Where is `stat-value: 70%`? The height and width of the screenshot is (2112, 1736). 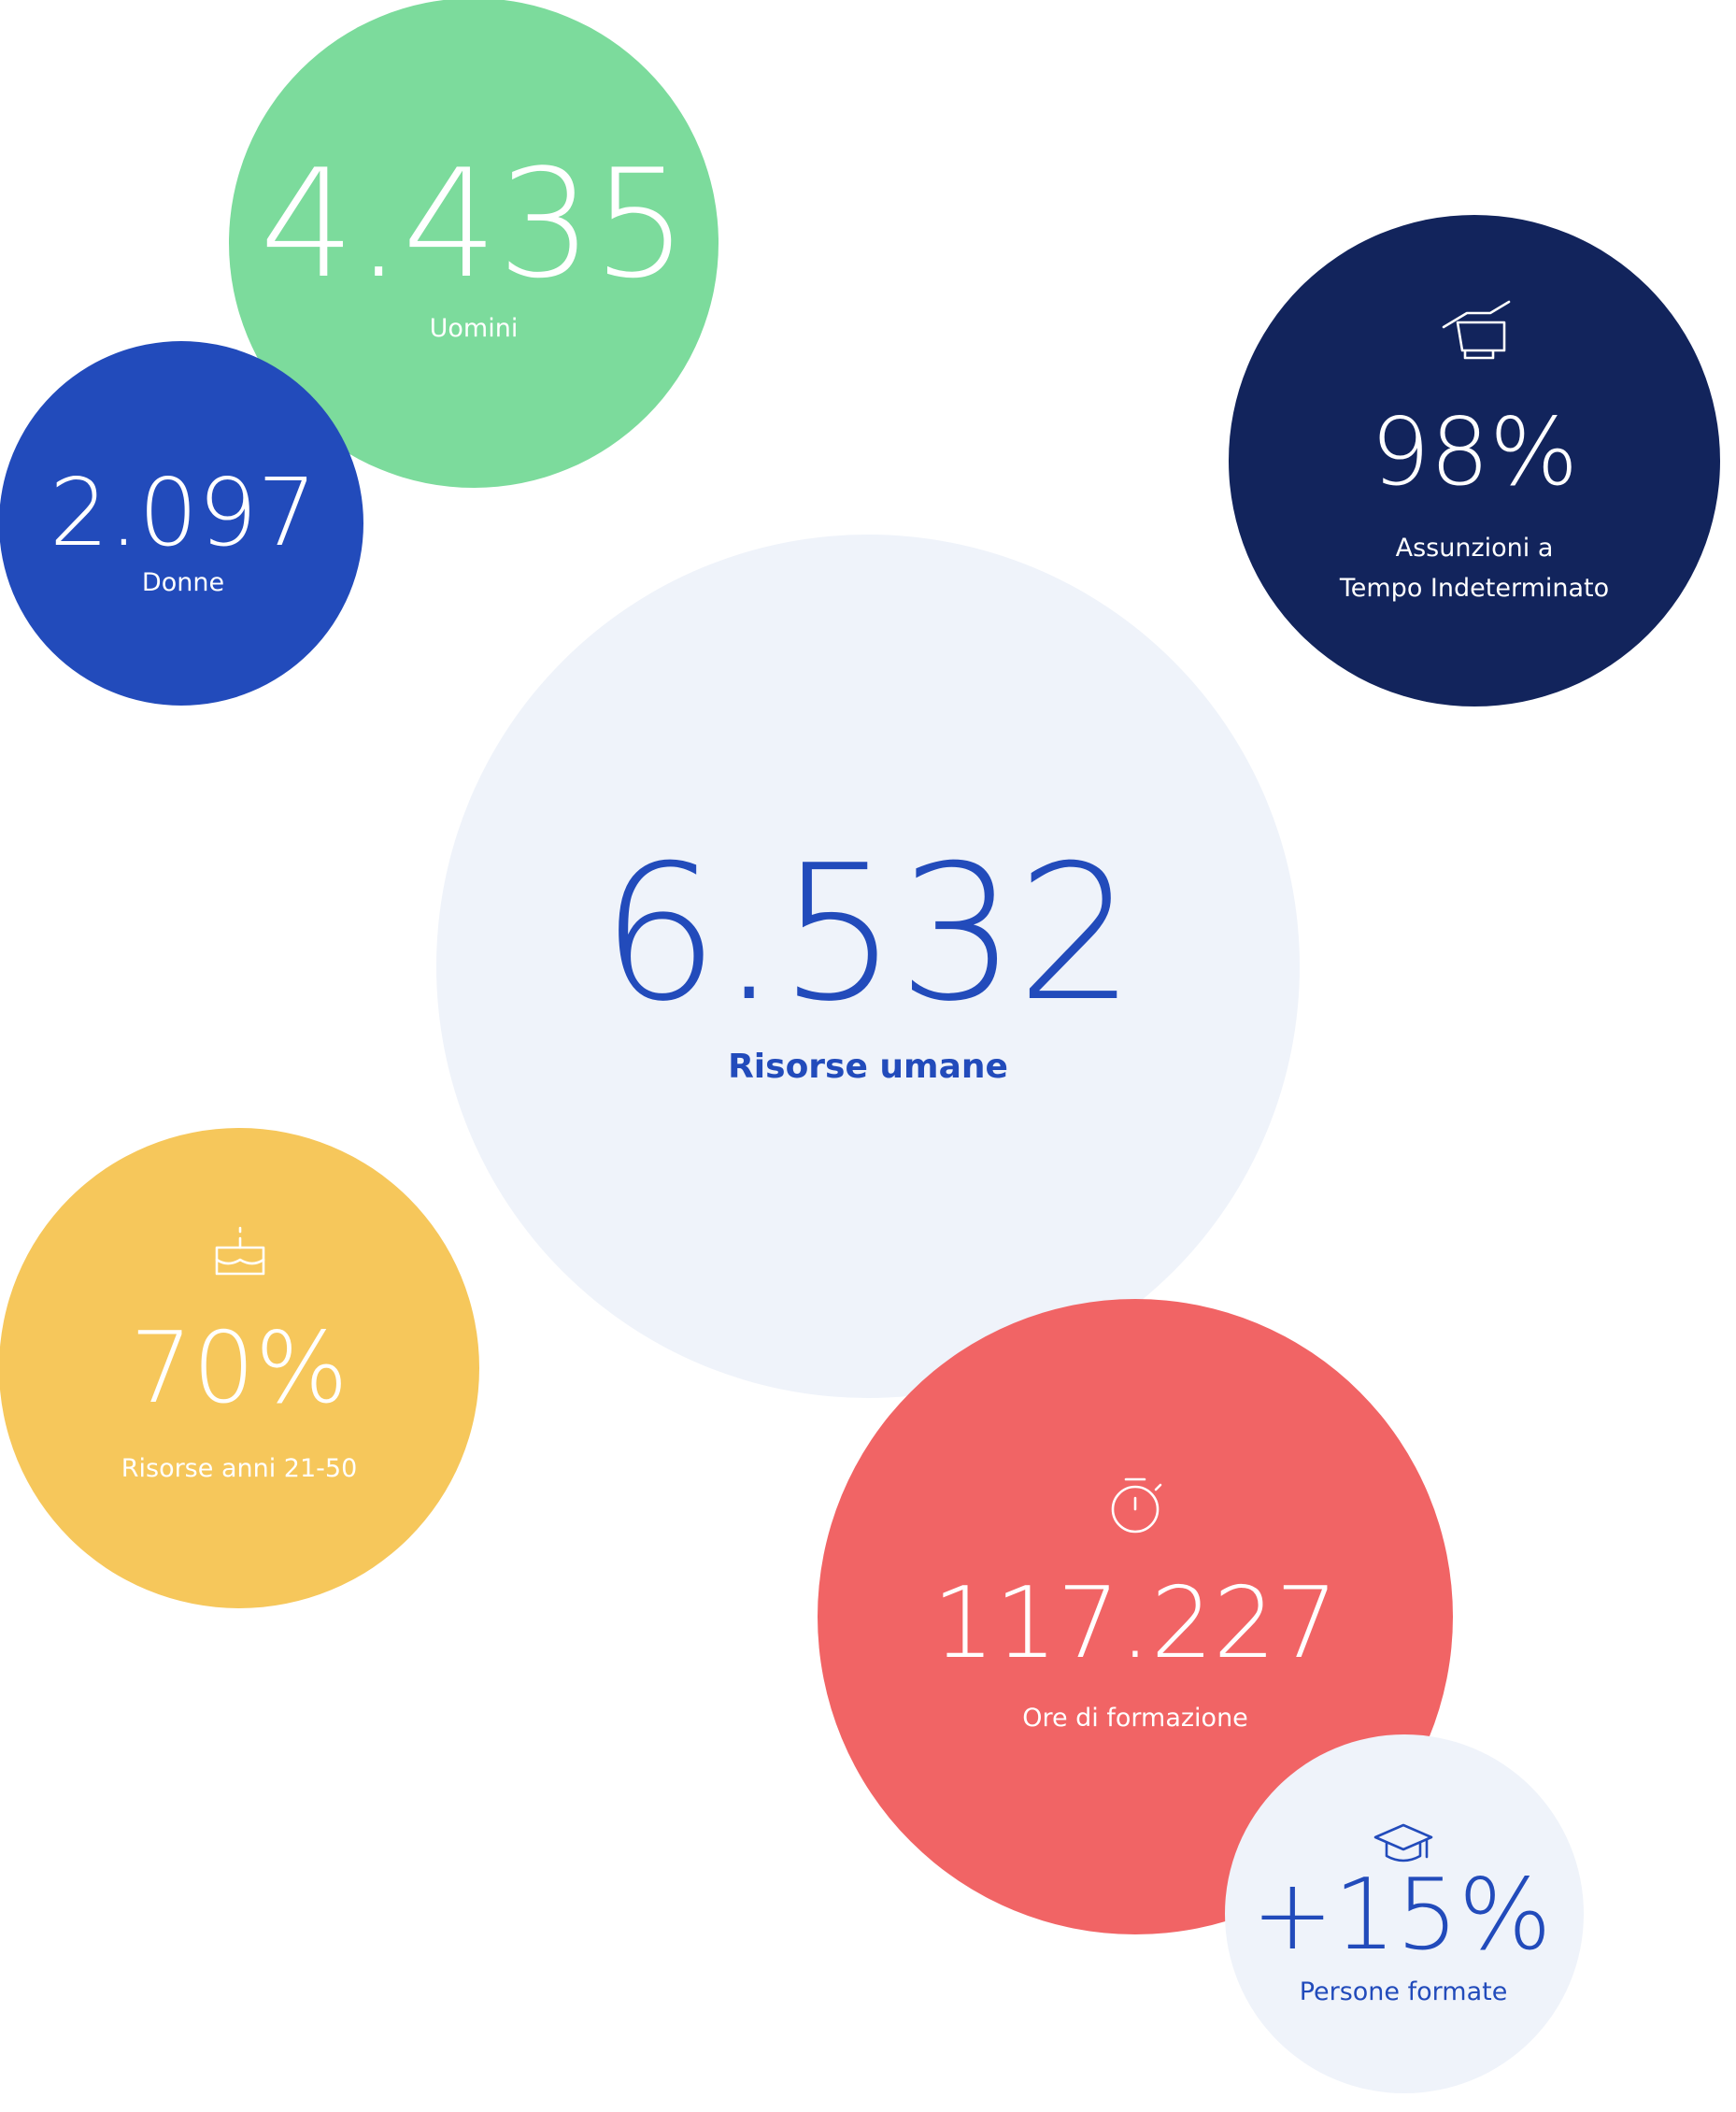
stat-value: 70% is located at coordinates (239, 1368).